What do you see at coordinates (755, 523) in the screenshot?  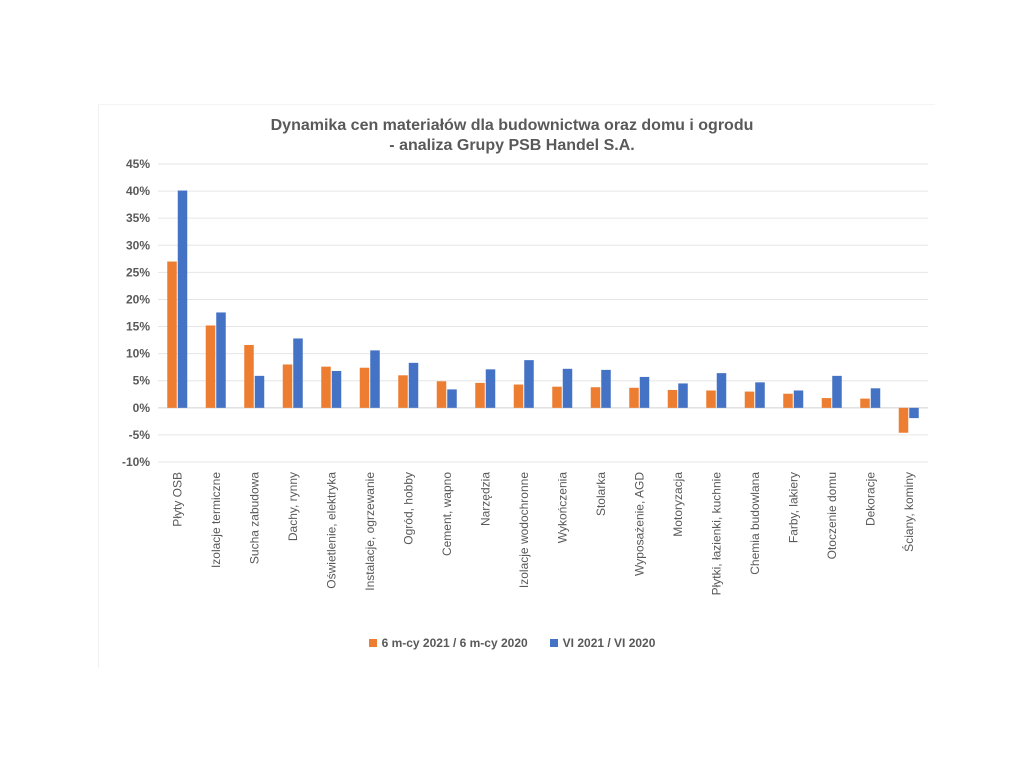 I see `x-tick-label: Chemia budowlana` at bounding box center [755, 523].